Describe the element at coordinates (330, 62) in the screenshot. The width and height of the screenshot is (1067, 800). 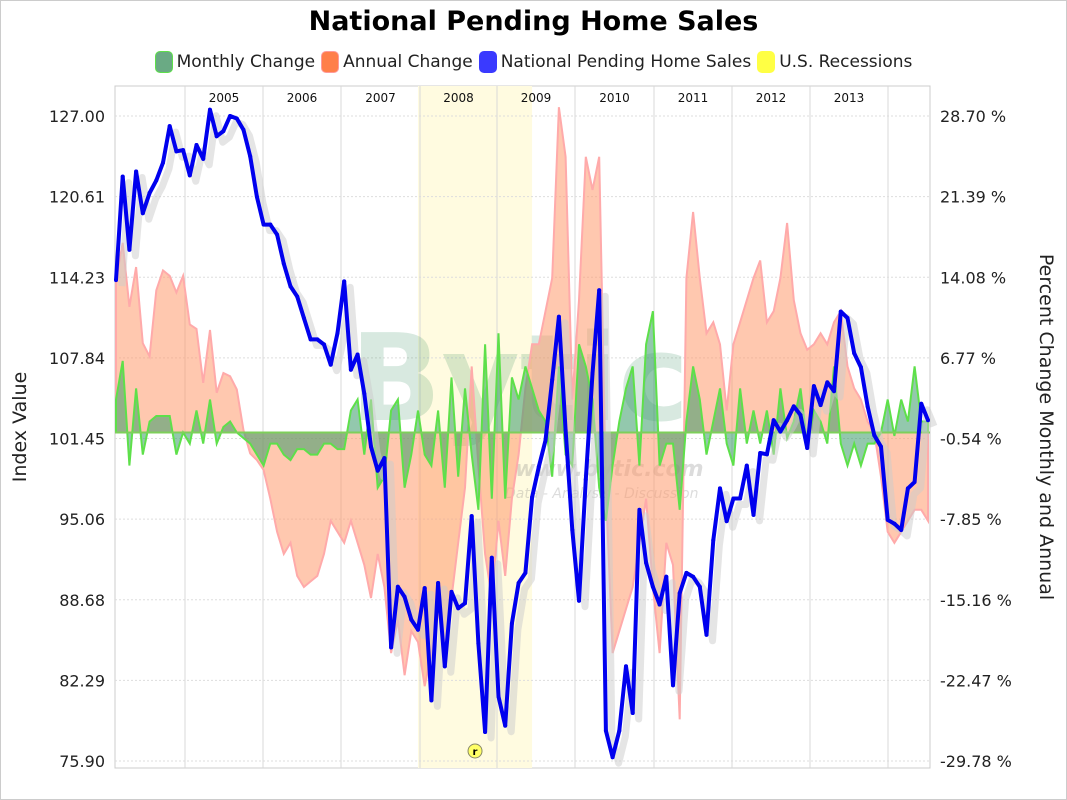
I see `legend-swatch-annual` at that location.